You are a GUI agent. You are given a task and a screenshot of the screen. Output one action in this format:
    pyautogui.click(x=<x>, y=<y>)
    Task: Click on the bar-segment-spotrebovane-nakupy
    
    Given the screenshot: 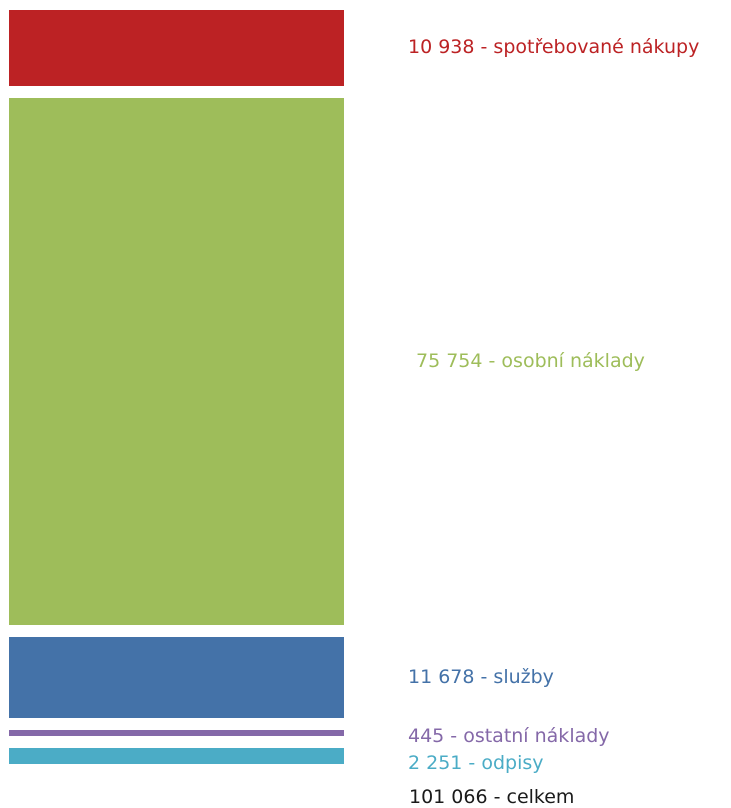 What is the action you would take?
    pyautogui.click(x=176, y=48)
    